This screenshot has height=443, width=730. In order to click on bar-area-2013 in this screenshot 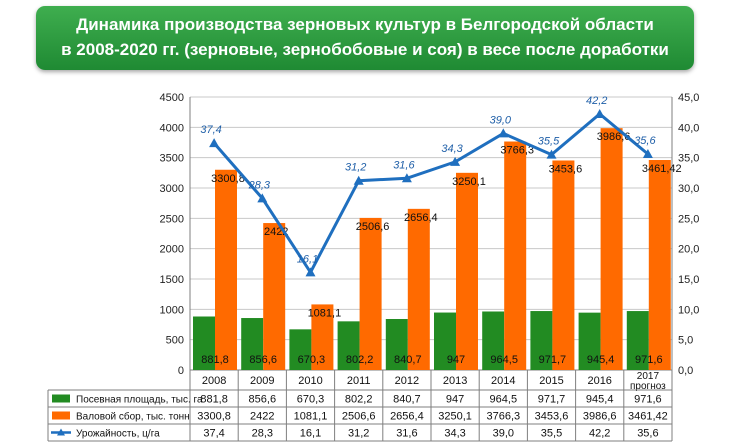, I will do `click(445, 341)`.